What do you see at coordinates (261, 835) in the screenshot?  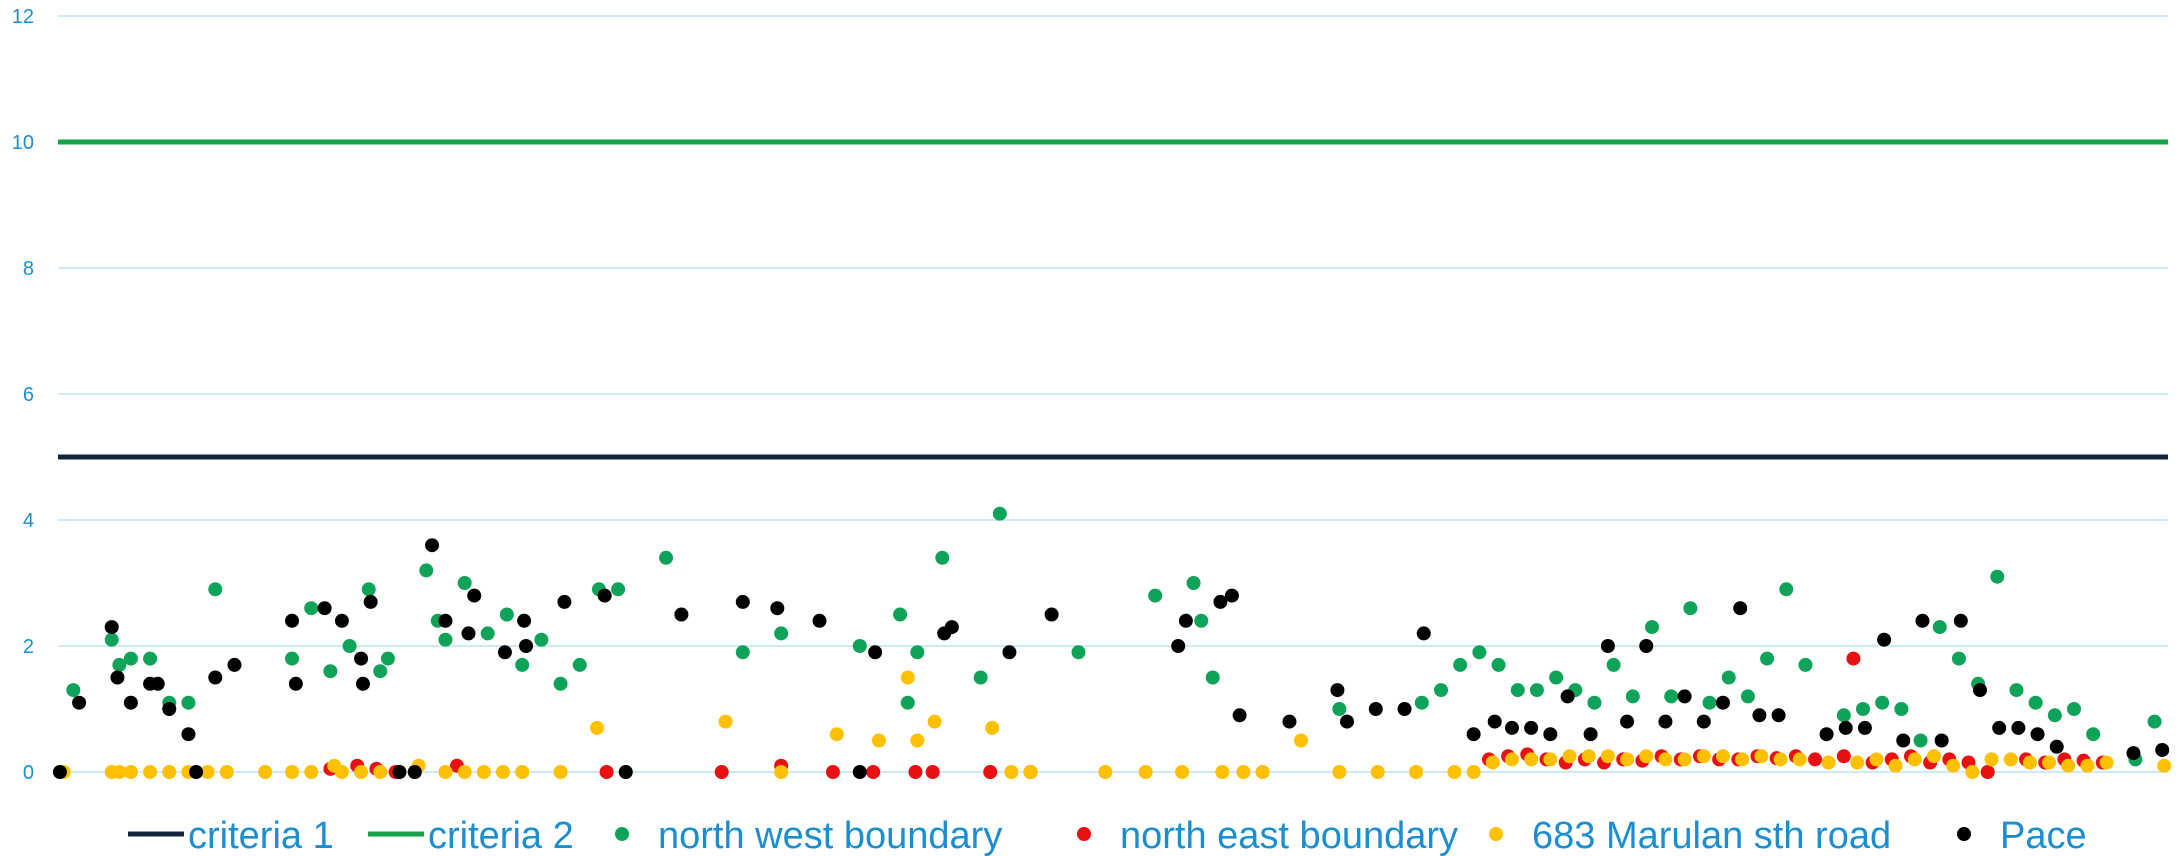 I see `legend-label: criteria 1` at bounding box center [261, 835].